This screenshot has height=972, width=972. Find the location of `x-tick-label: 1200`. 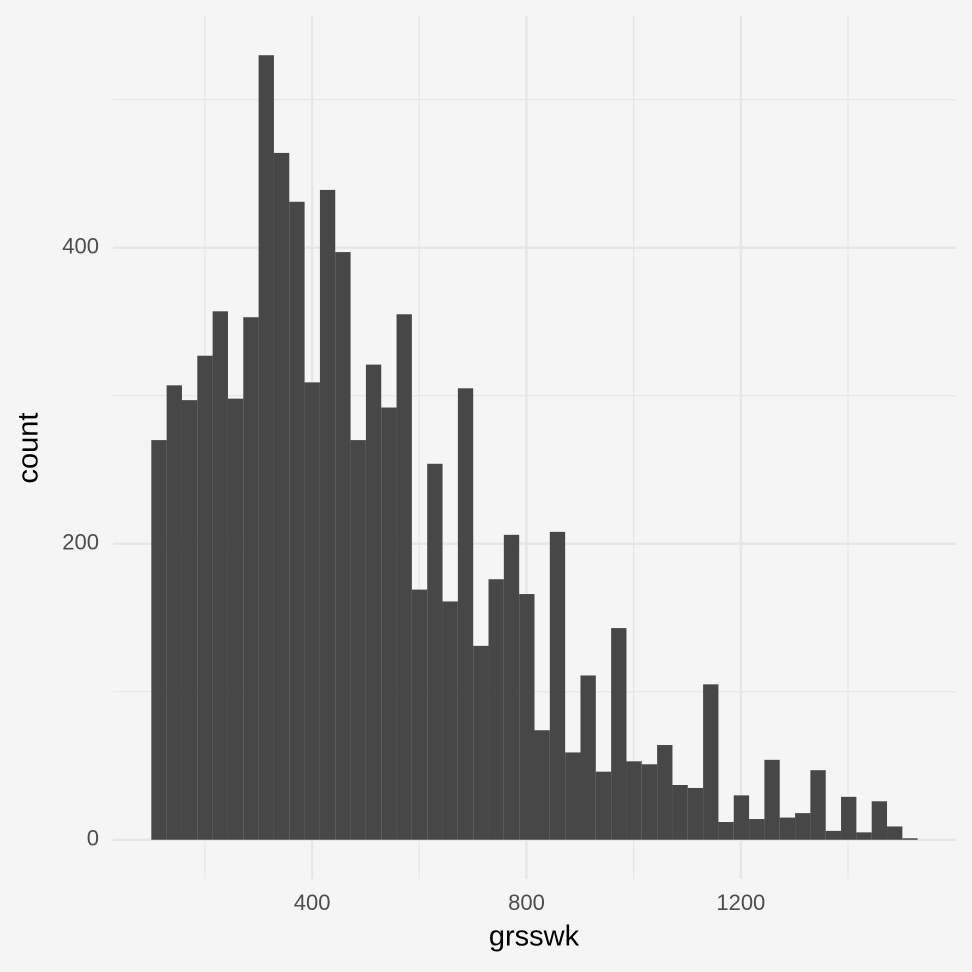

x-tick-label: 1200 is located at coordinates (740, 902).